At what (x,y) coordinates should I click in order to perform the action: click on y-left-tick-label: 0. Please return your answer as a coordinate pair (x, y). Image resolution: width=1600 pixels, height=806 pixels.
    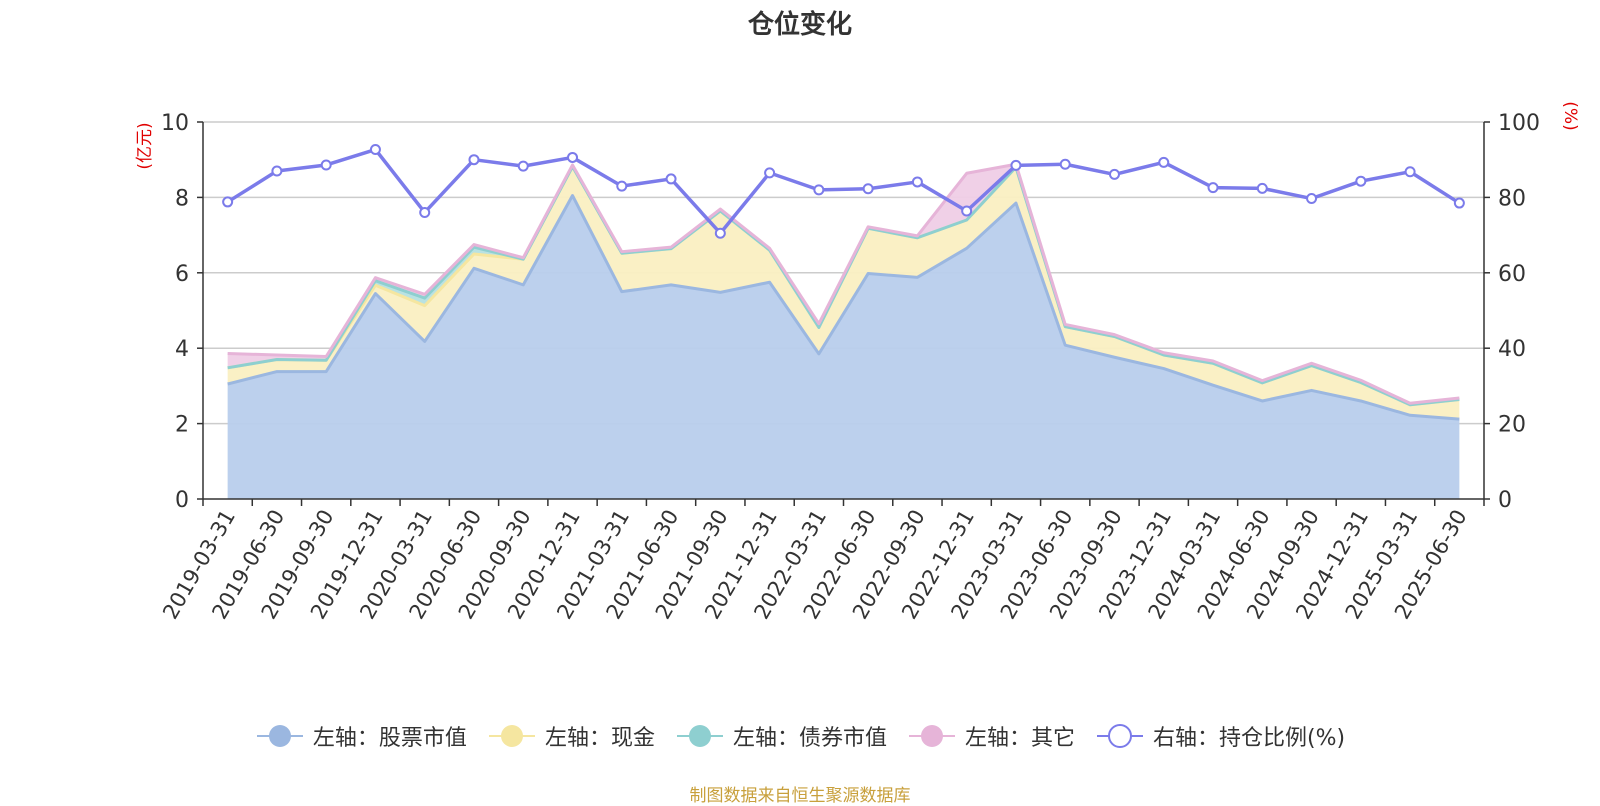
    Looking at the image, I should click on (182, 500).